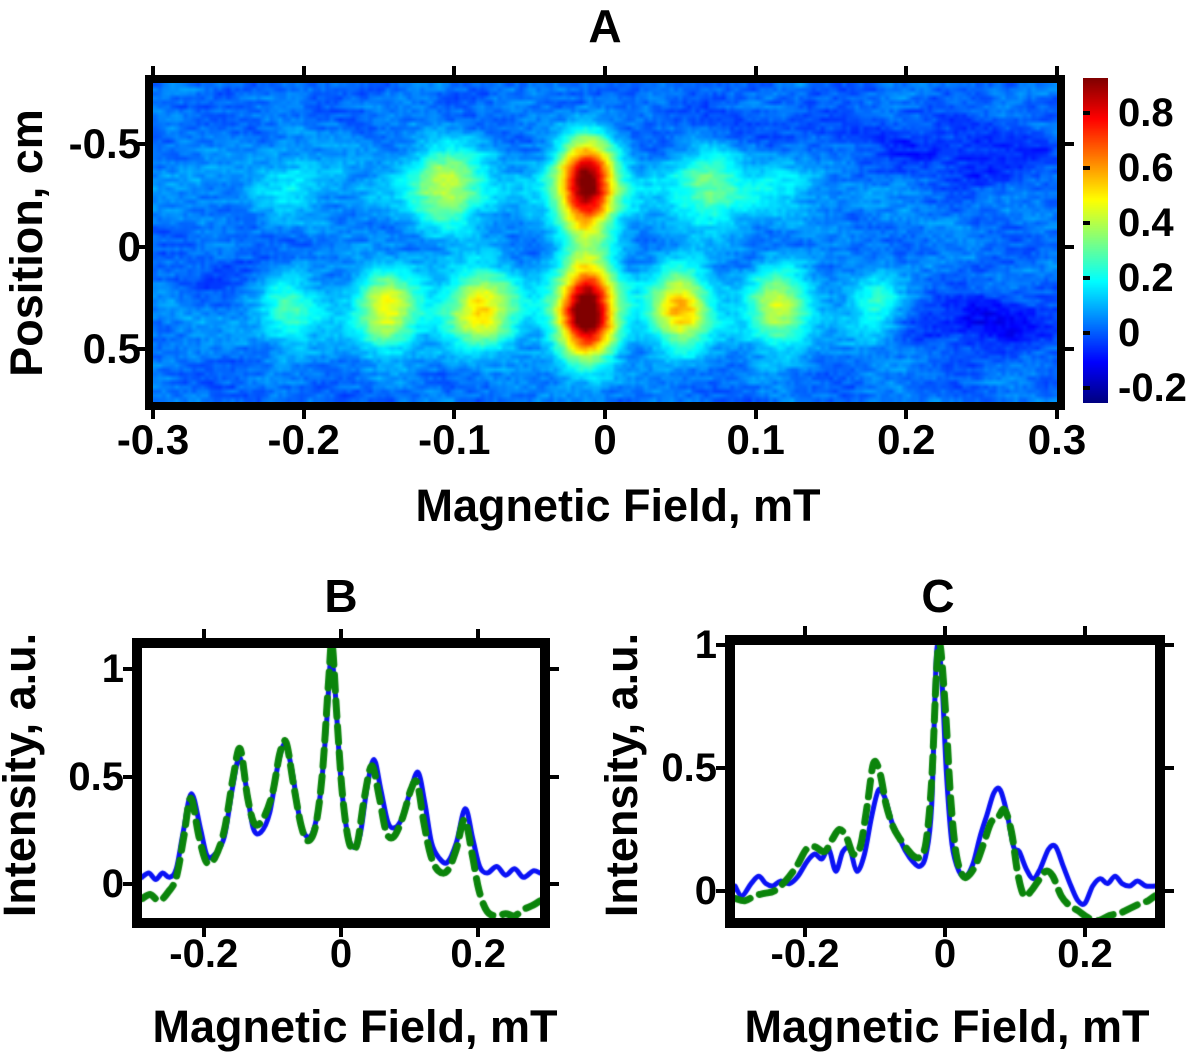 Image resolution: width=1200 pixels, height=1055 pixels. Describe the element at coordinates (112, 883) in the screenshot. I see `panel-b-ytick-label: 0` at that location.